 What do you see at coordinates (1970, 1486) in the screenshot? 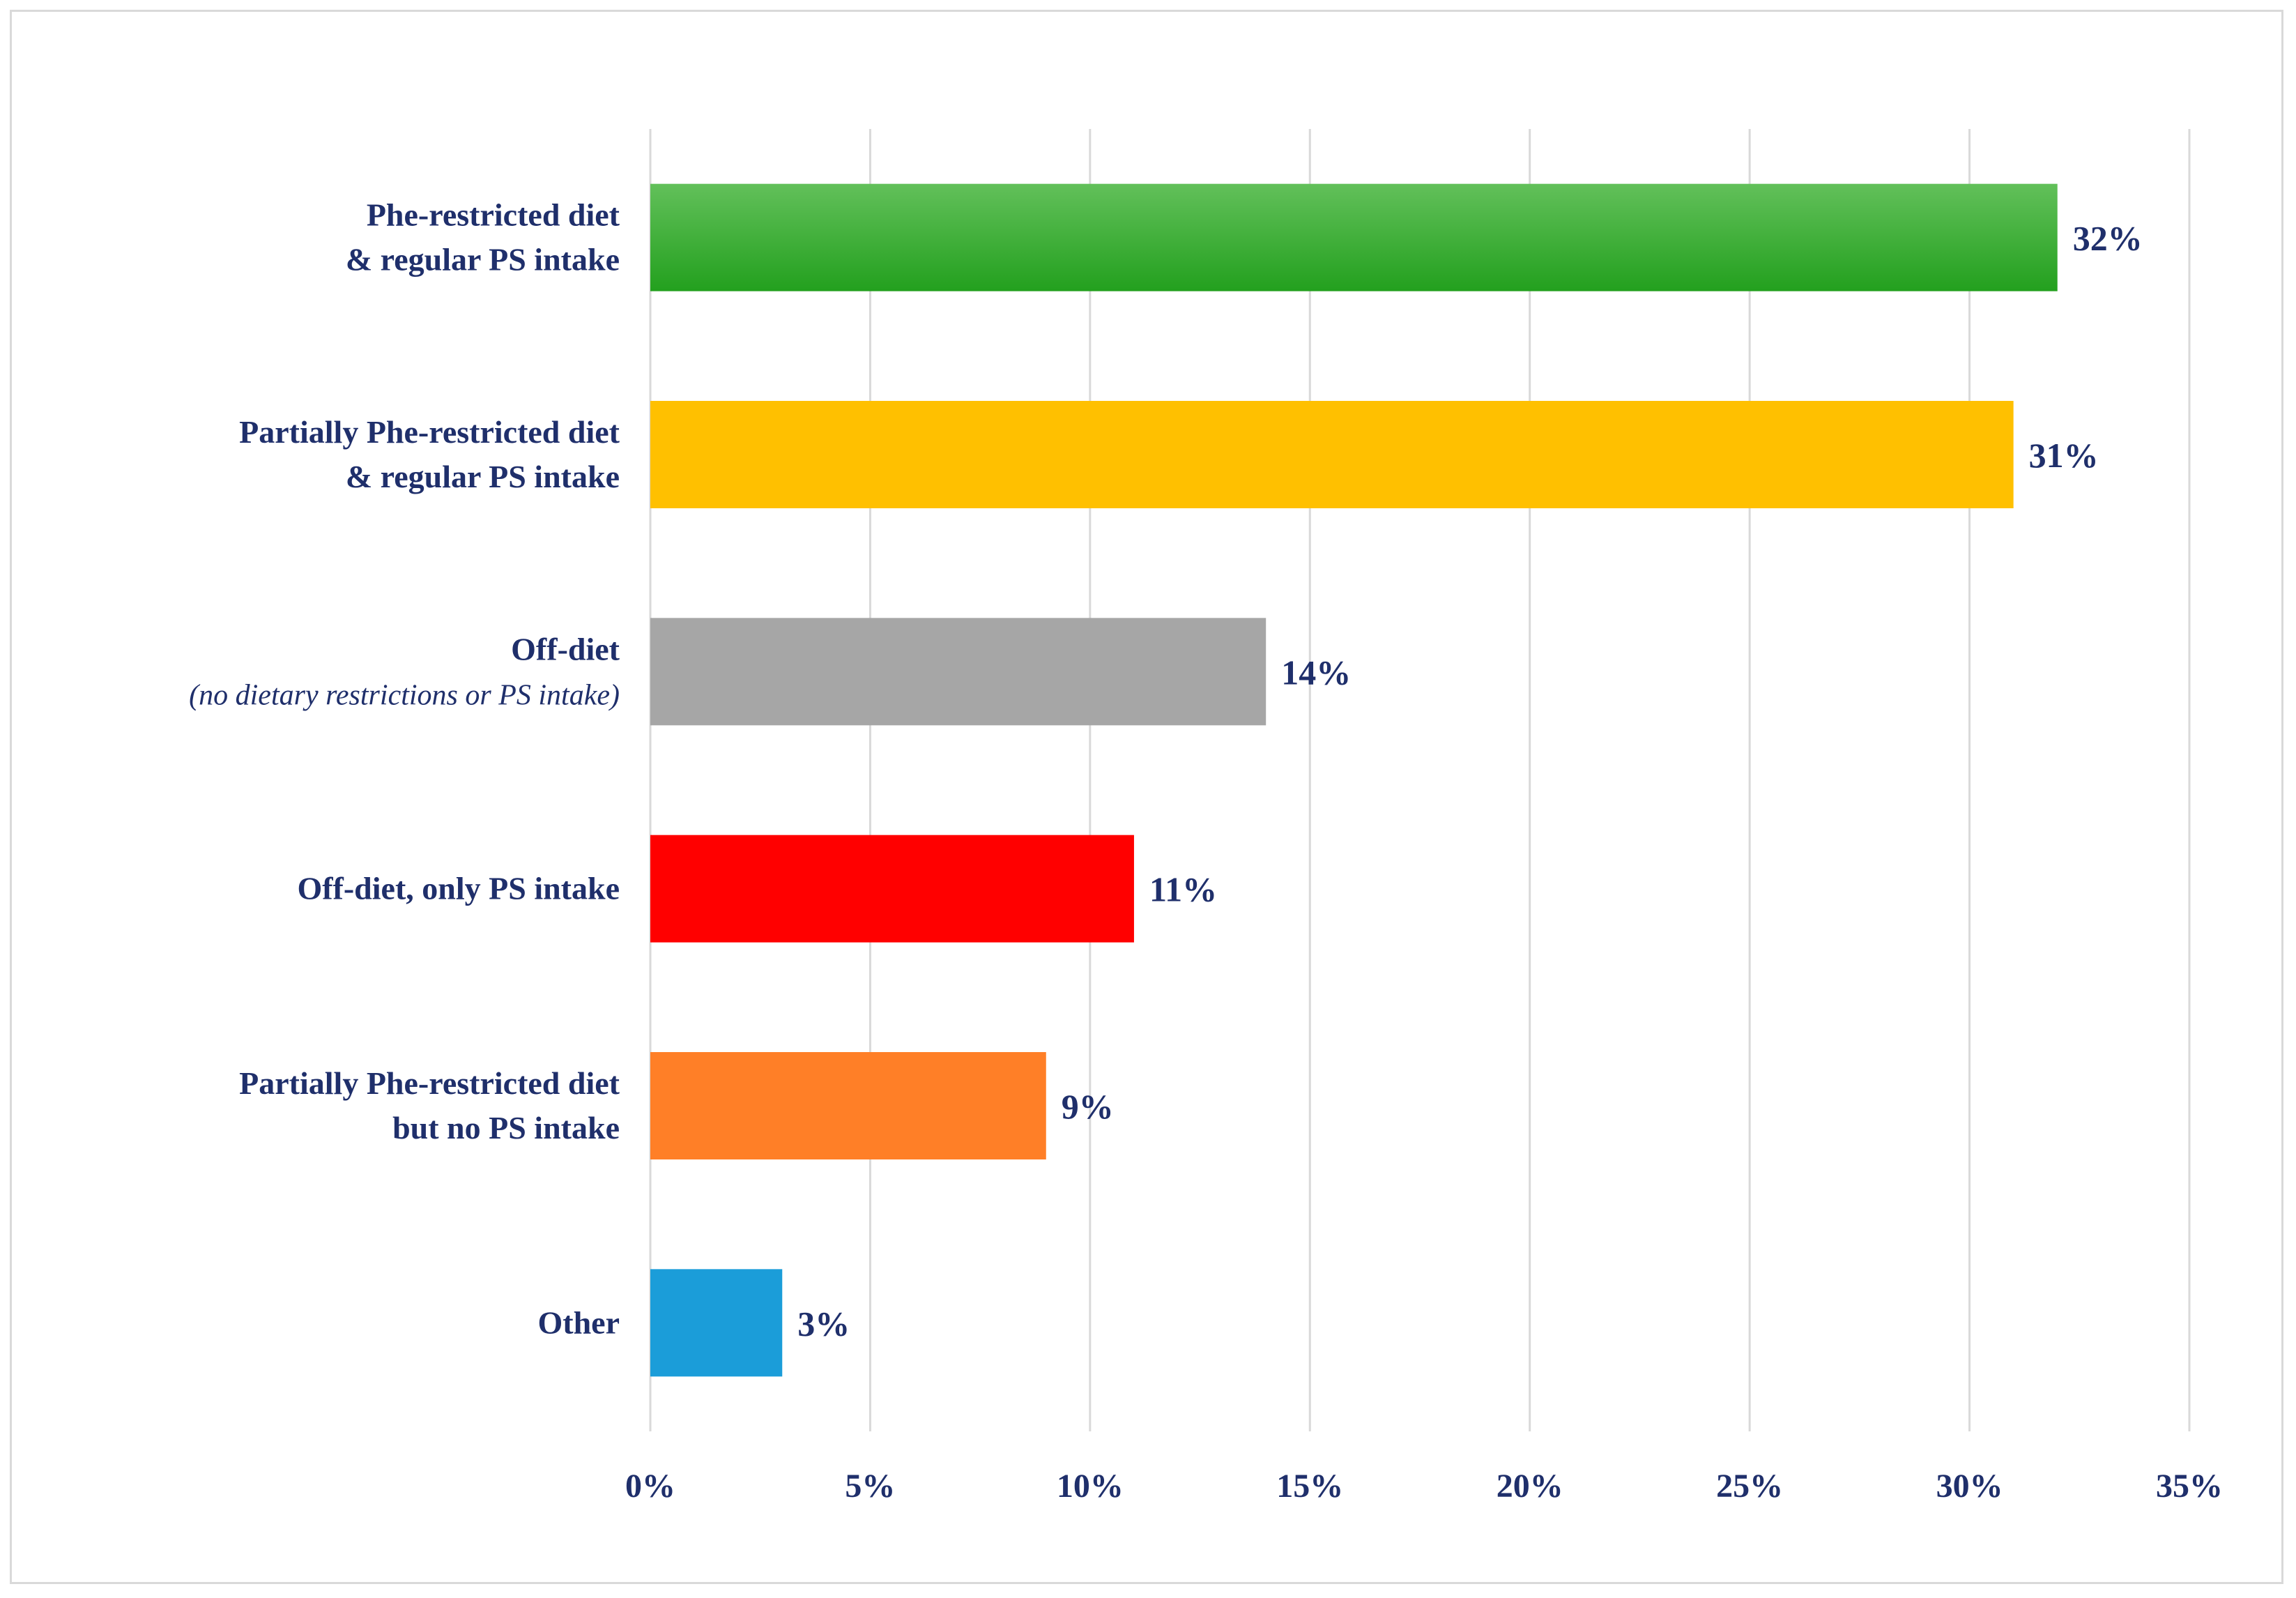
I see `x-tick-label: 30%` at bounding box center [1970, 1486].